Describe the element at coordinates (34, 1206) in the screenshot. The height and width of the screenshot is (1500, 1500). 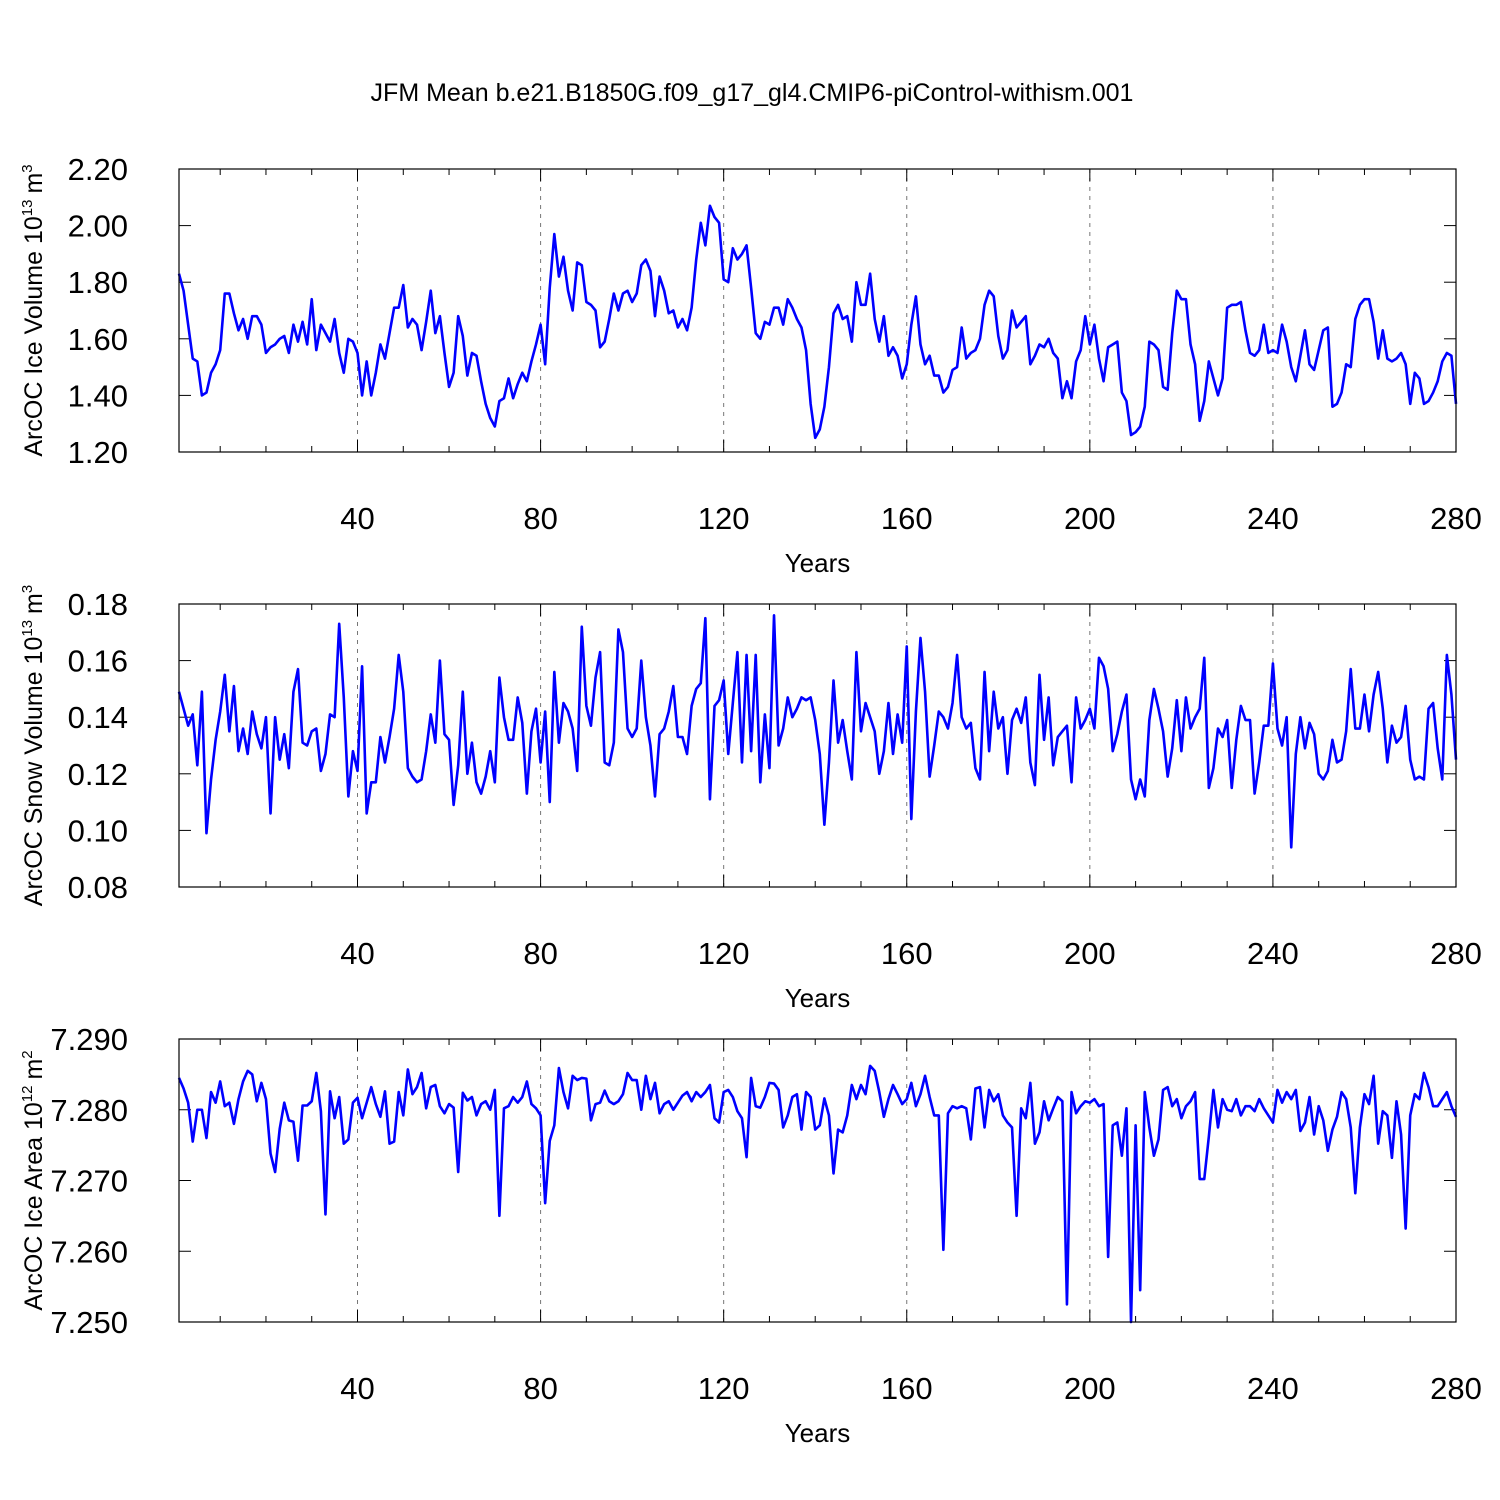
I see `y-axis-label-text: ArcOC Ice Area 10` at that location.